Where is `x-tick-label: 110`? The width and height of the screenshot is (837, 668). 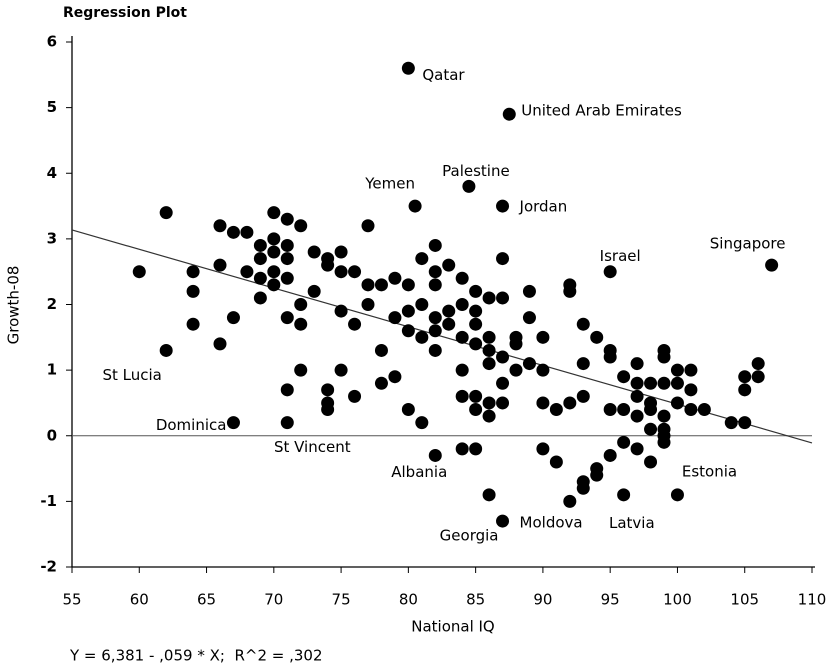
x-tick-label: 110 is located at coordinates (812, 600).